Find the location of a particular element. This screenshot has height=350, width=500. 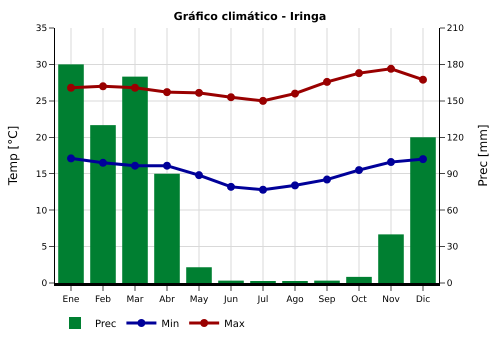

x-tick-label: Sep is located at coordinates (327, 299).